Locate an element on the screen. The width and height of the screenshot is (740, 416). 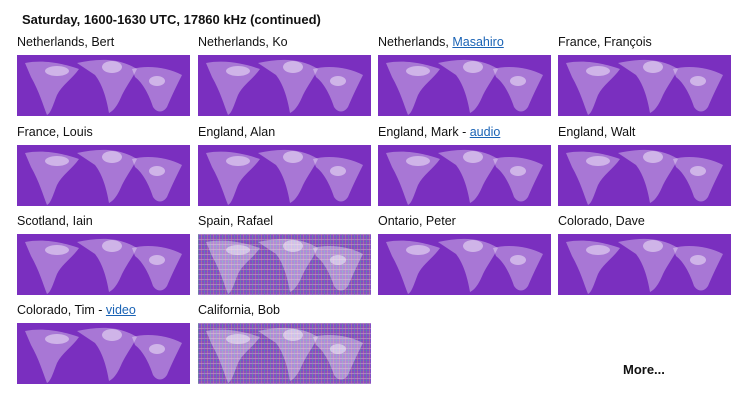
spectrogram-card: Netherlands, Masahiro is located at coordinates (464, 75).